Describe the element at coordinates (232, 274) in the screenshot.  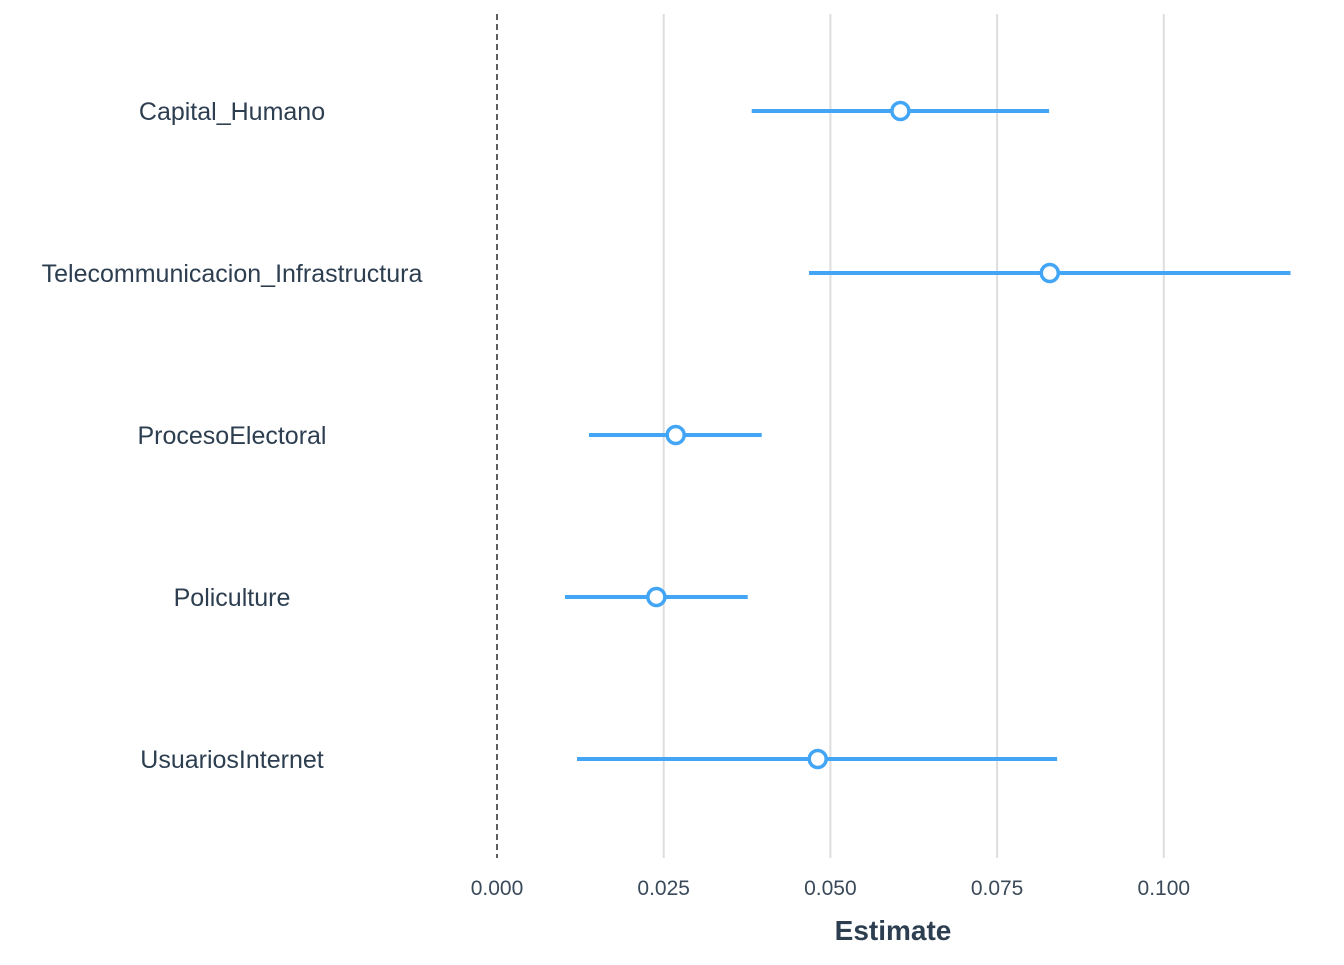
I see `term-label: Telecommunicacion_Infrastructura` at that location.